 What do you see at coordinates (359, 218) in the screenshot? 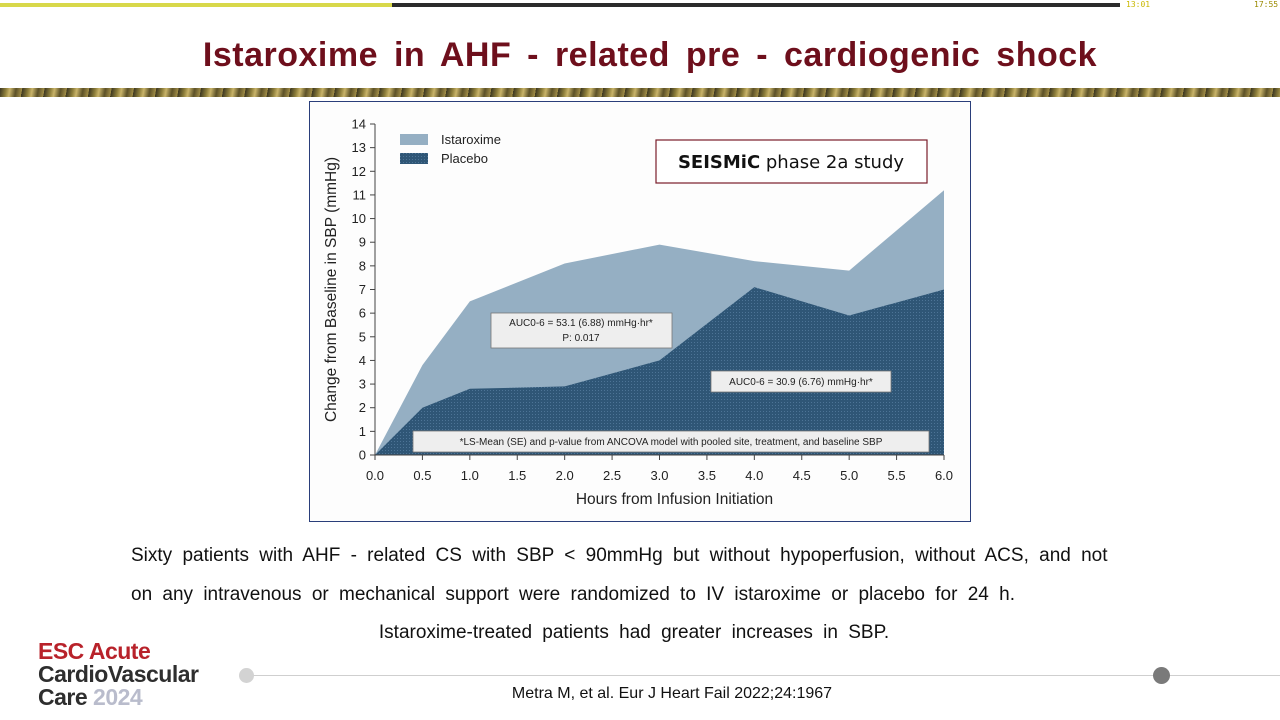
I see `y-tick-label: 10` at bounding box center [359, 218].